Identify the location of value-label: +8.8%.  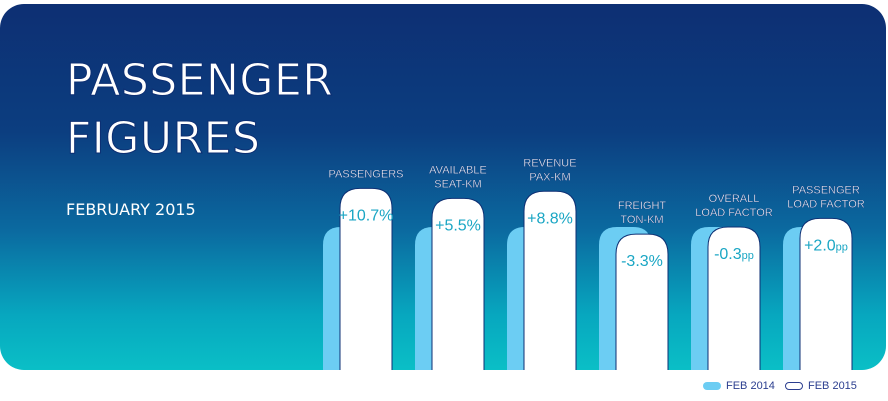
(550, 218).